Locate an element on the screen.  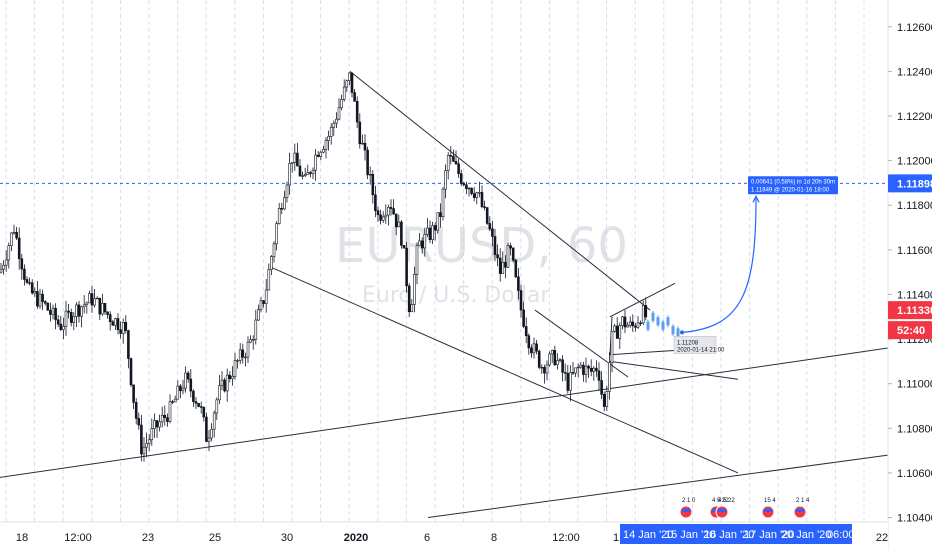
price-tick-label: 1.11400 is located at coordinates (914, 295).